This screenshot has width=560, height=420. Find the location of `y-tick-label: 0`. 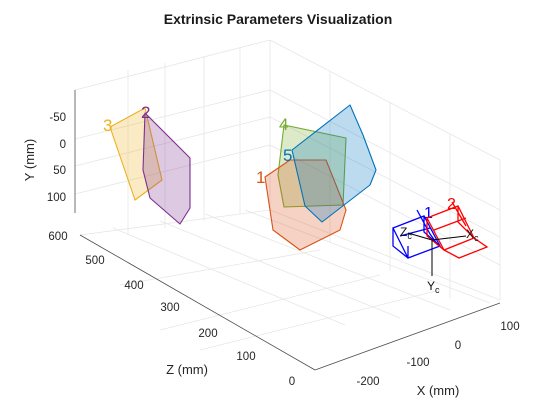

y-tick-label: 0 is located at coordinates (63, 145).